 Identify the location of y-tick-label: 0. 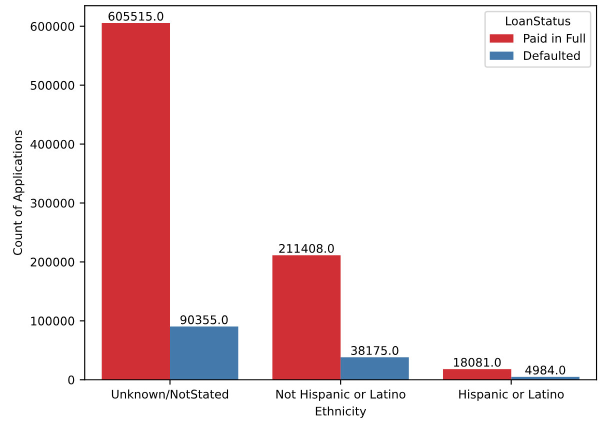
(71, 379).